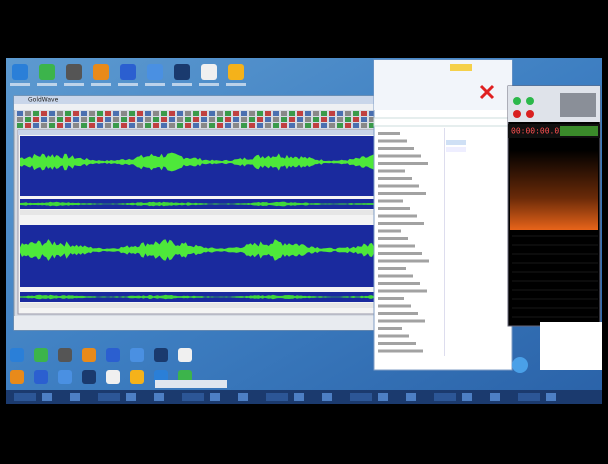 The image size is (608, 464). Describe the element at coordinates (578, 105) in the screenshot. I see `level-sliders` at that location.